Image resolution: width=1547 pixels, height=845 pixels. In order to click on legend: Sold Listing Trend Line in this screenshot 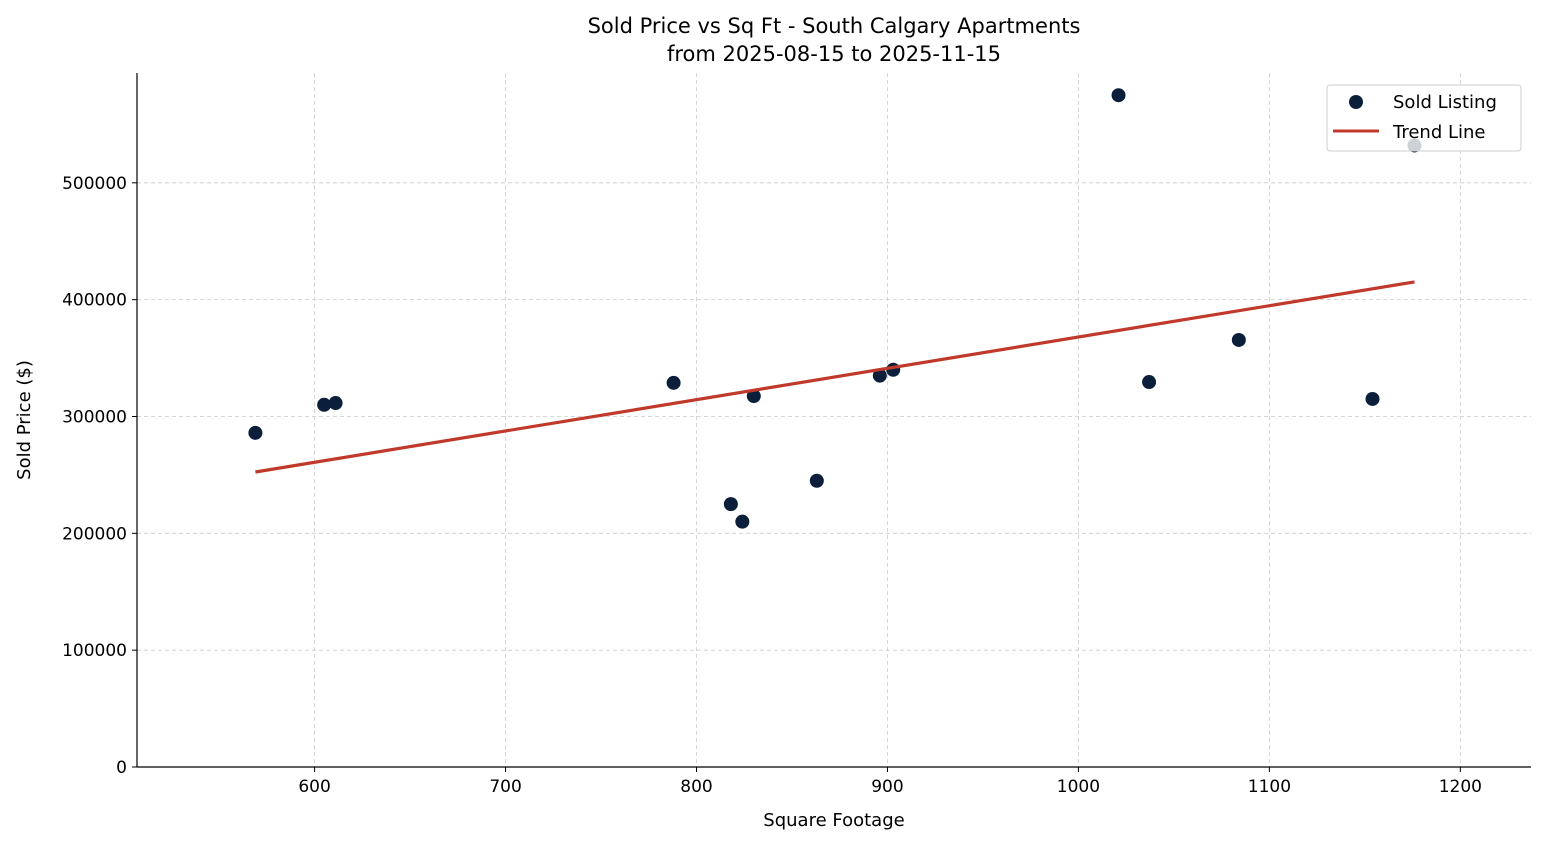, I will do `click(1424, 118)`.